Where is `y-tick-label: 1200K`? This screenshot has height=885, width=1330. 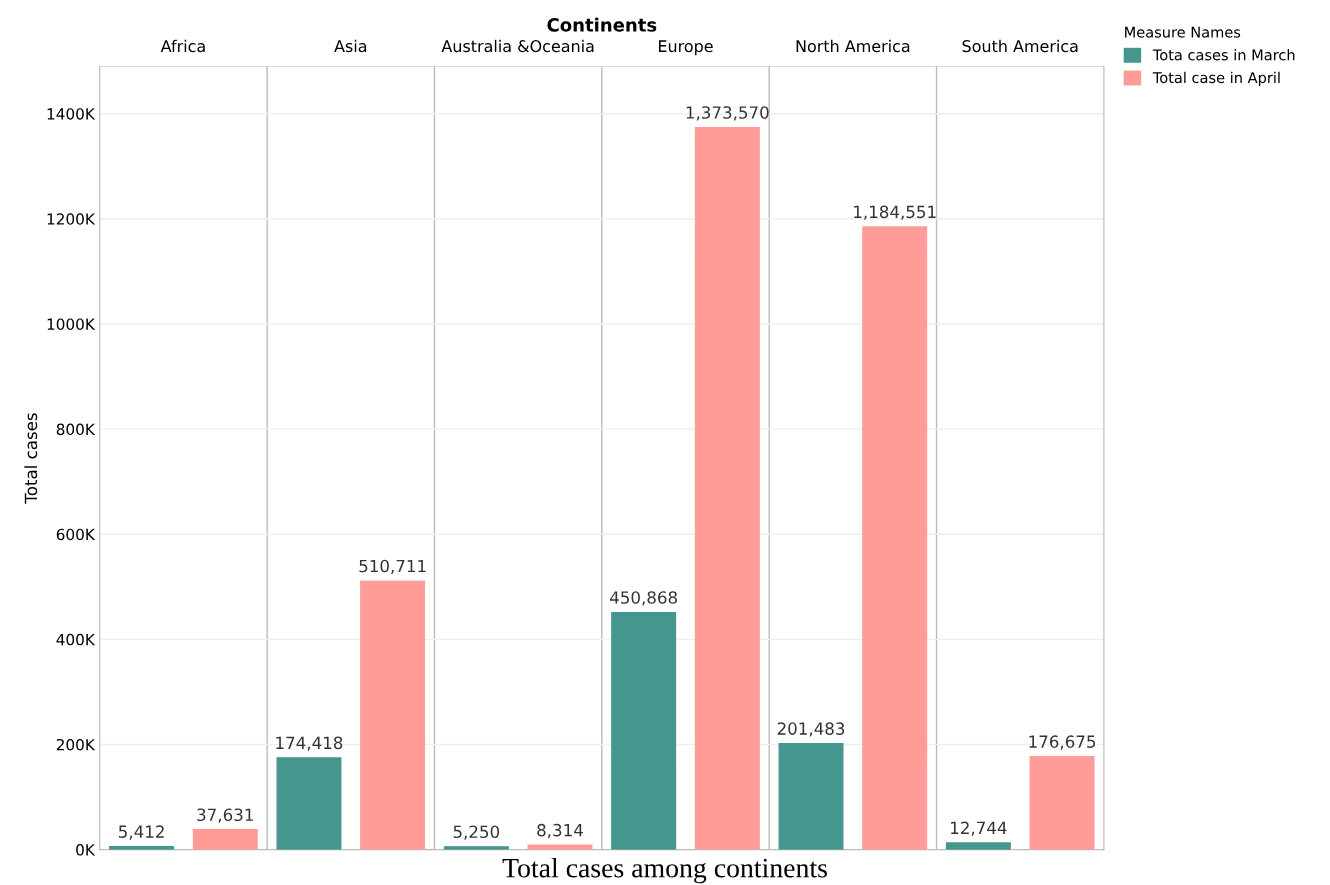
y-tick-label: 1200K is located at coordinates (71, 219).